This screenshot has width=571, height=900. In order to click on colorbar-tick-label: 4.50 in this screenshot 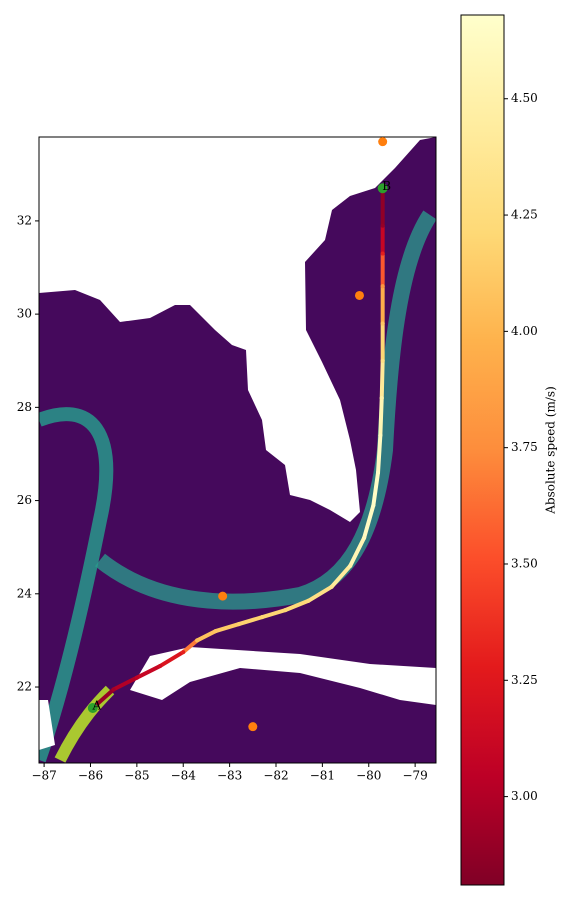, I will do `click(524, 98)`.